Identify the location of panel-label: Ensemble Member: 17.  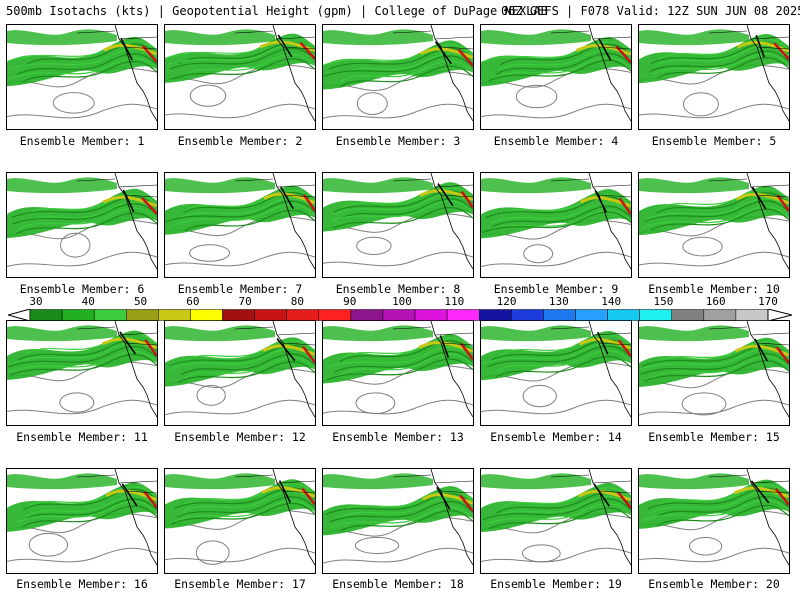
(240, 584).